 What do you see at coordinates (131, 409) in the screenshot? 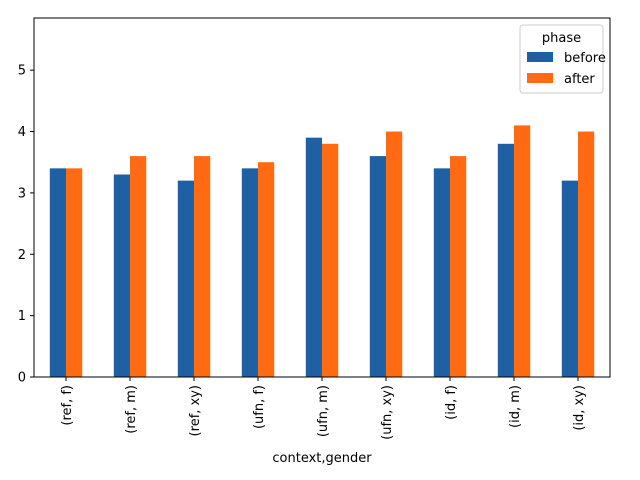
I see `x-tick-label: (ref, m)` at bounding box center [131, 409].